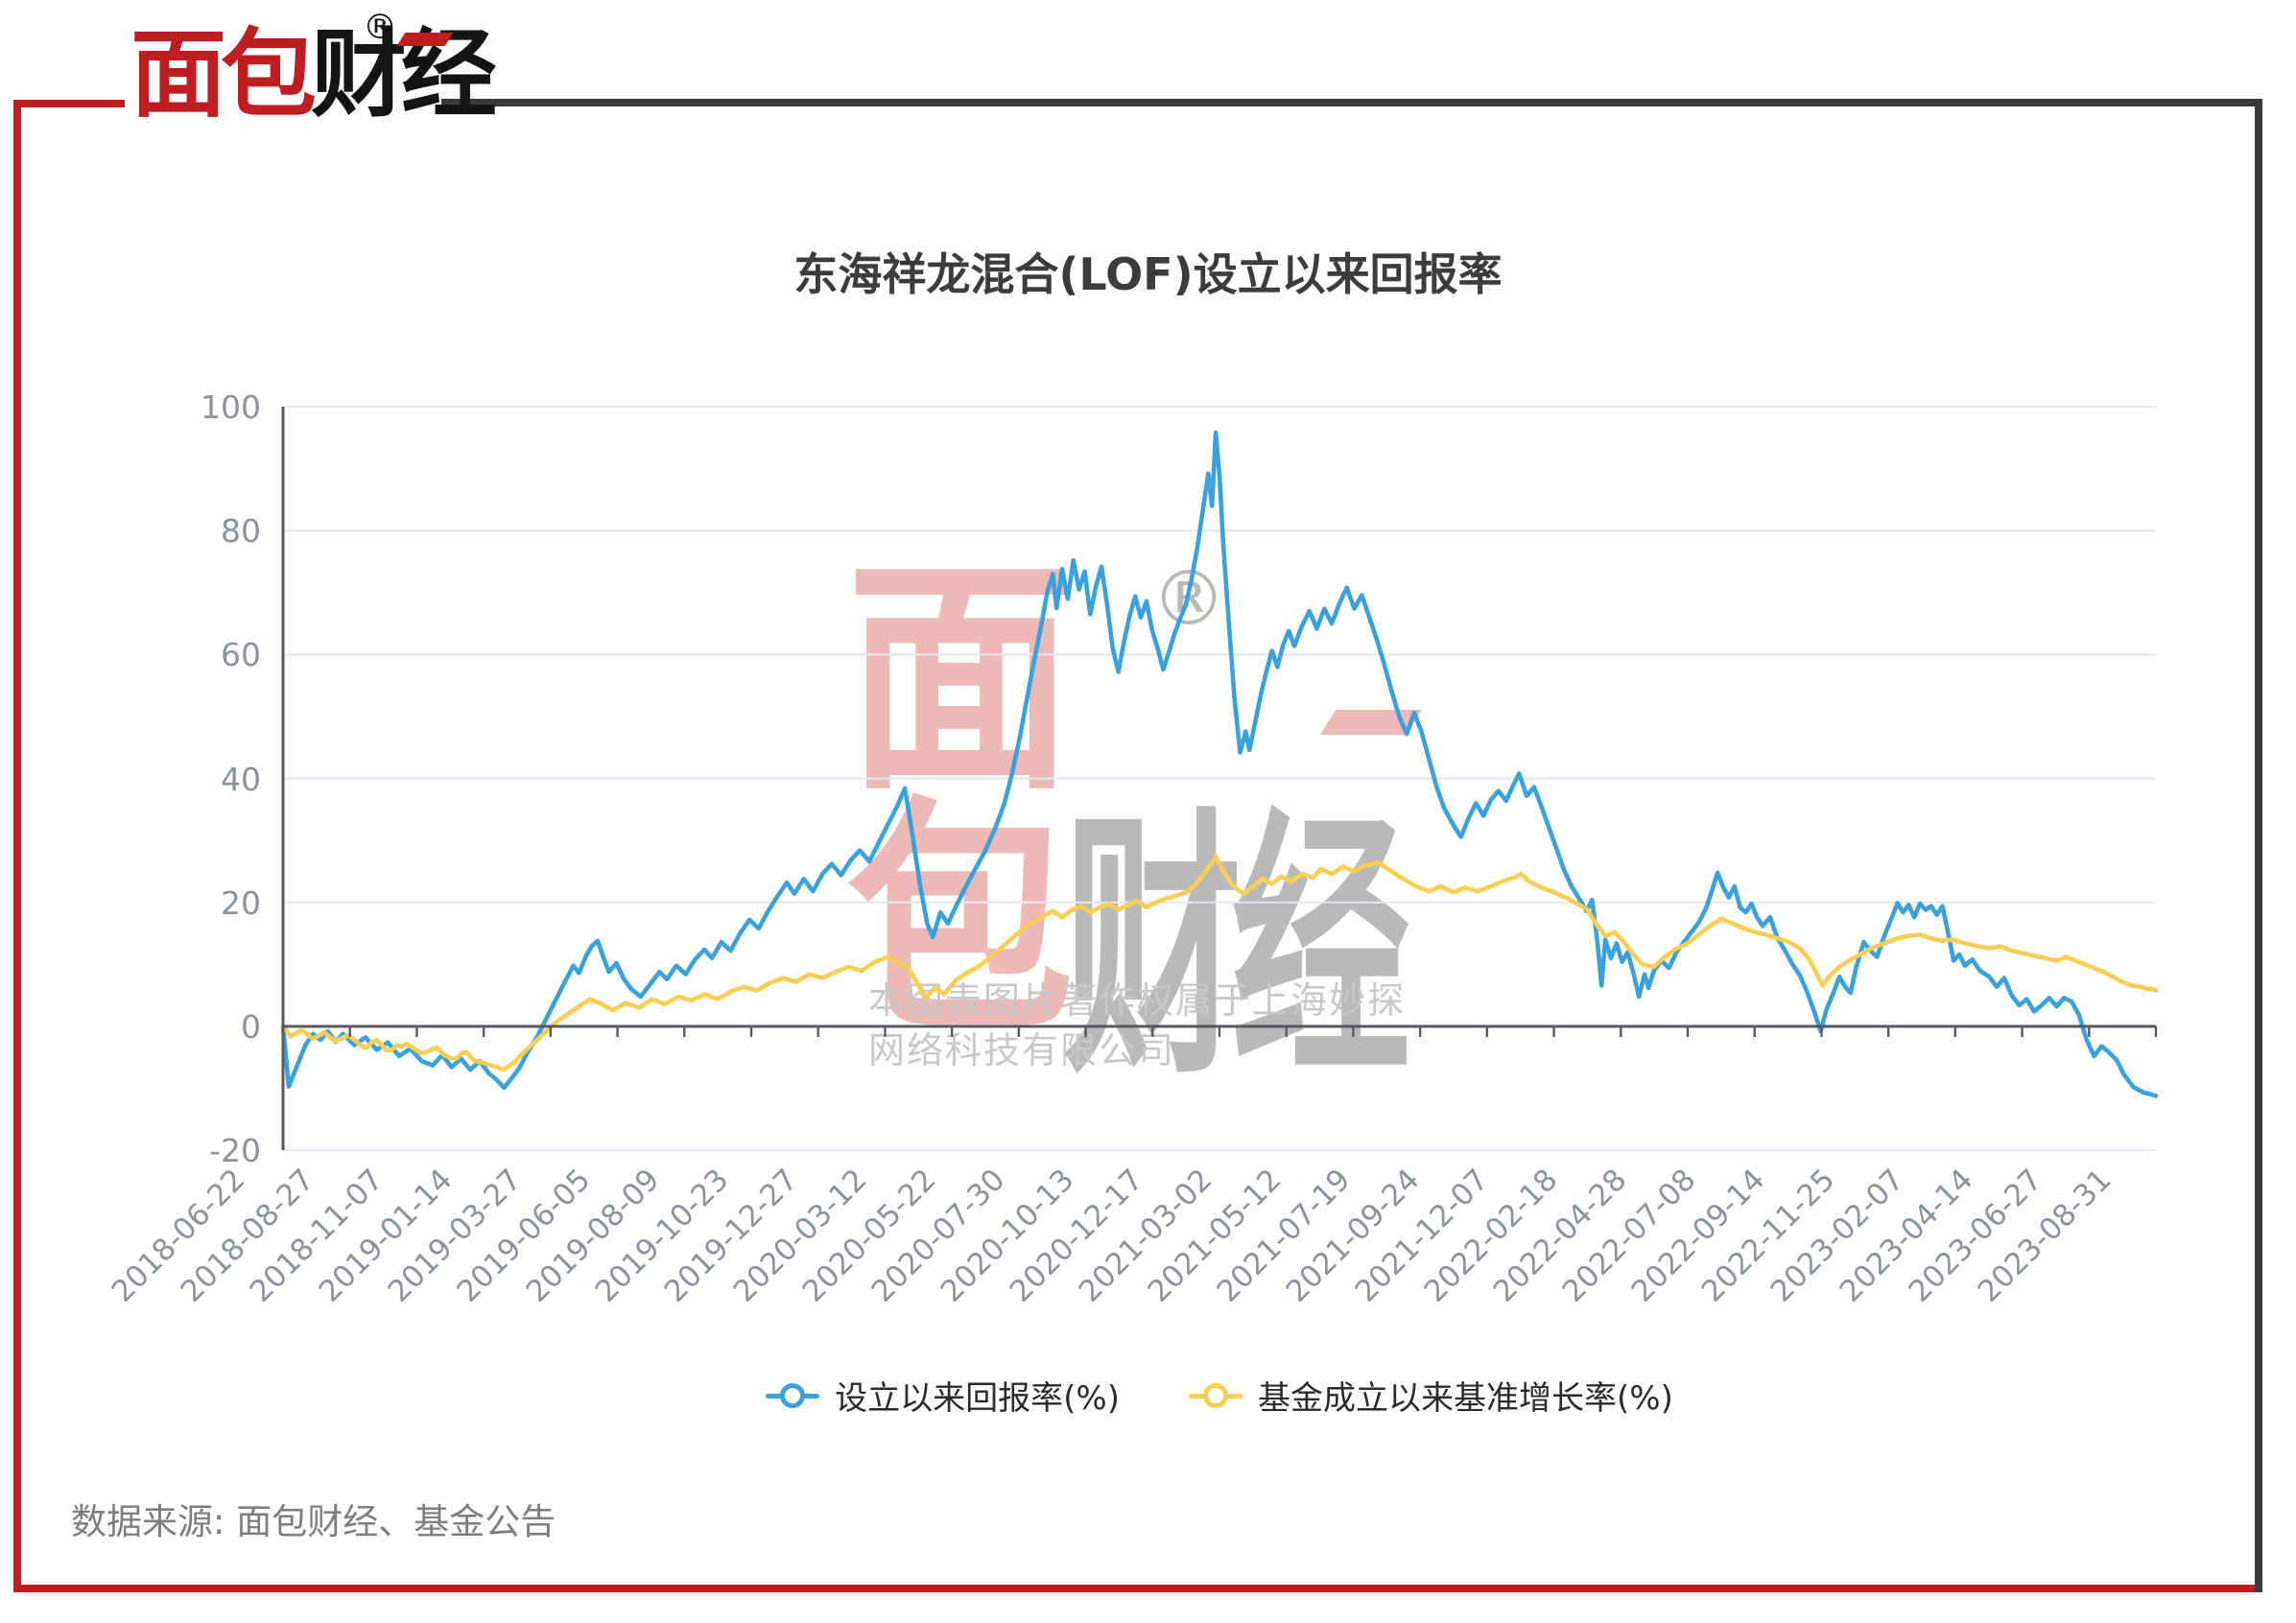 The image size is (2296, 1623). Describe the element at coordinates (235, 1151) in the screenshot. I see `y-axis-label: -20` at that location.